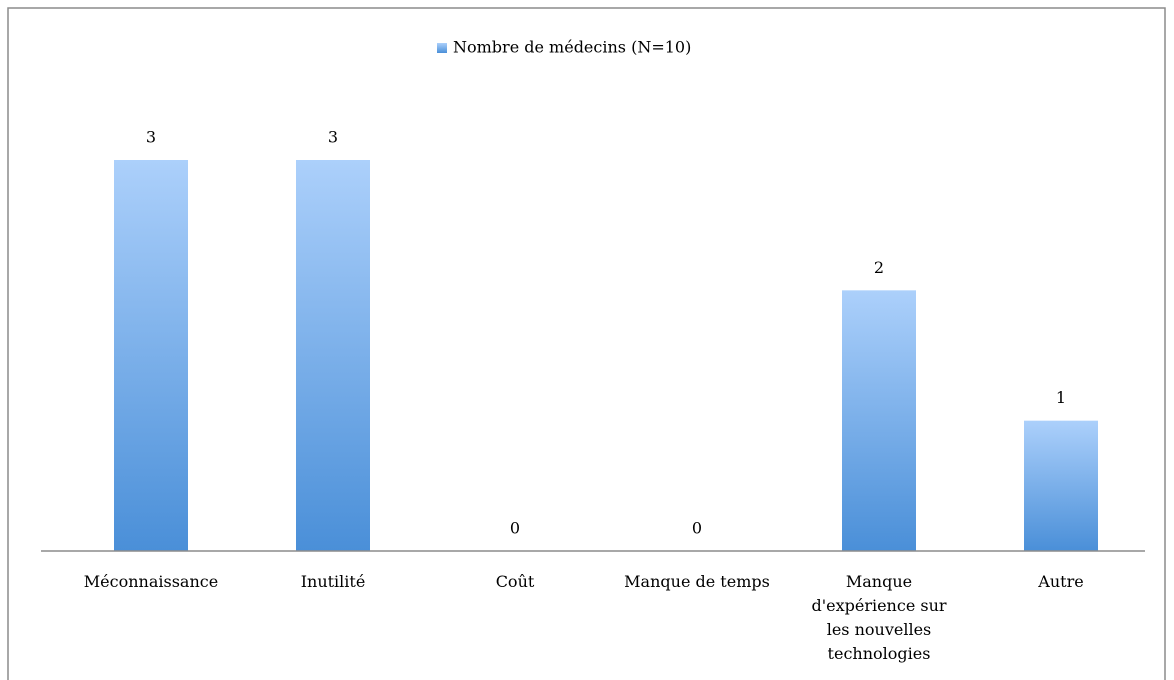 The image size is (1174, 680). I want to click on data-label: 1, so click(1061, 397).